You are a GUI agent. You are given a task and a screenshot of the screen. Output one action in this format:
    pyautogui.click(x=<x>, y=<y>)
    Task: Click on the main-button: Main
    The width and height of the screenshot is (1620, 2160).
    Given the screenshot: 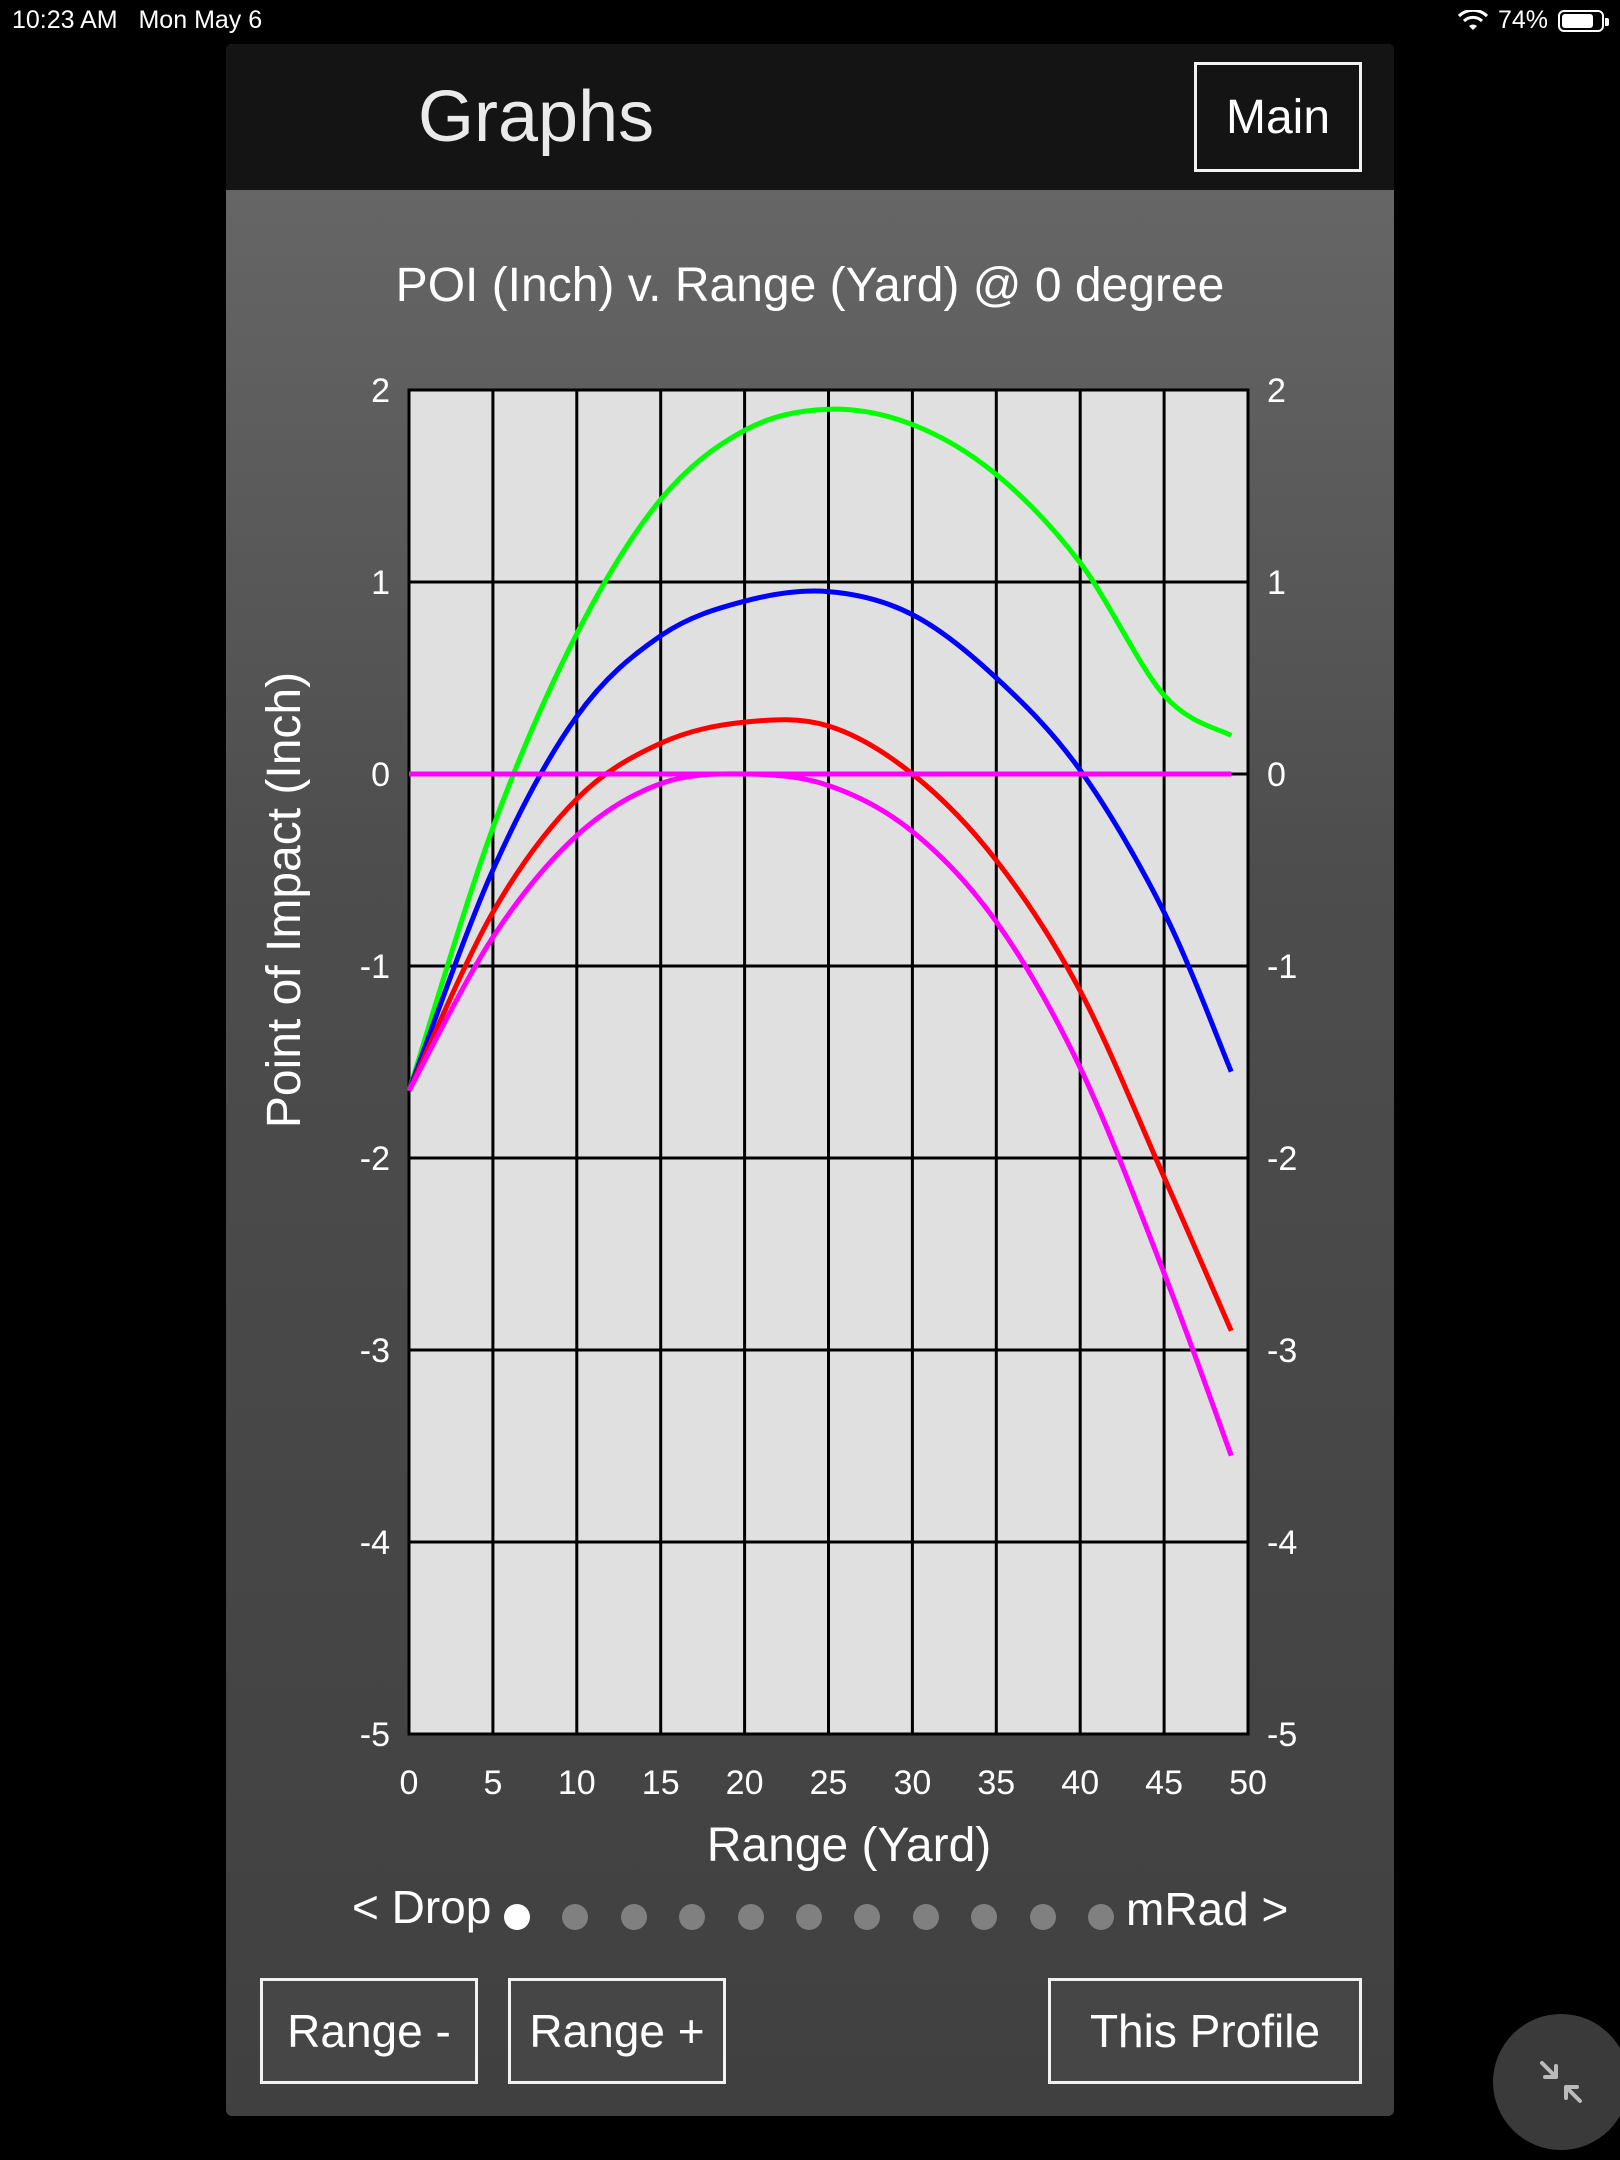 What is the action you would take?
    pyautogui.click(x=1278, y=117)
    